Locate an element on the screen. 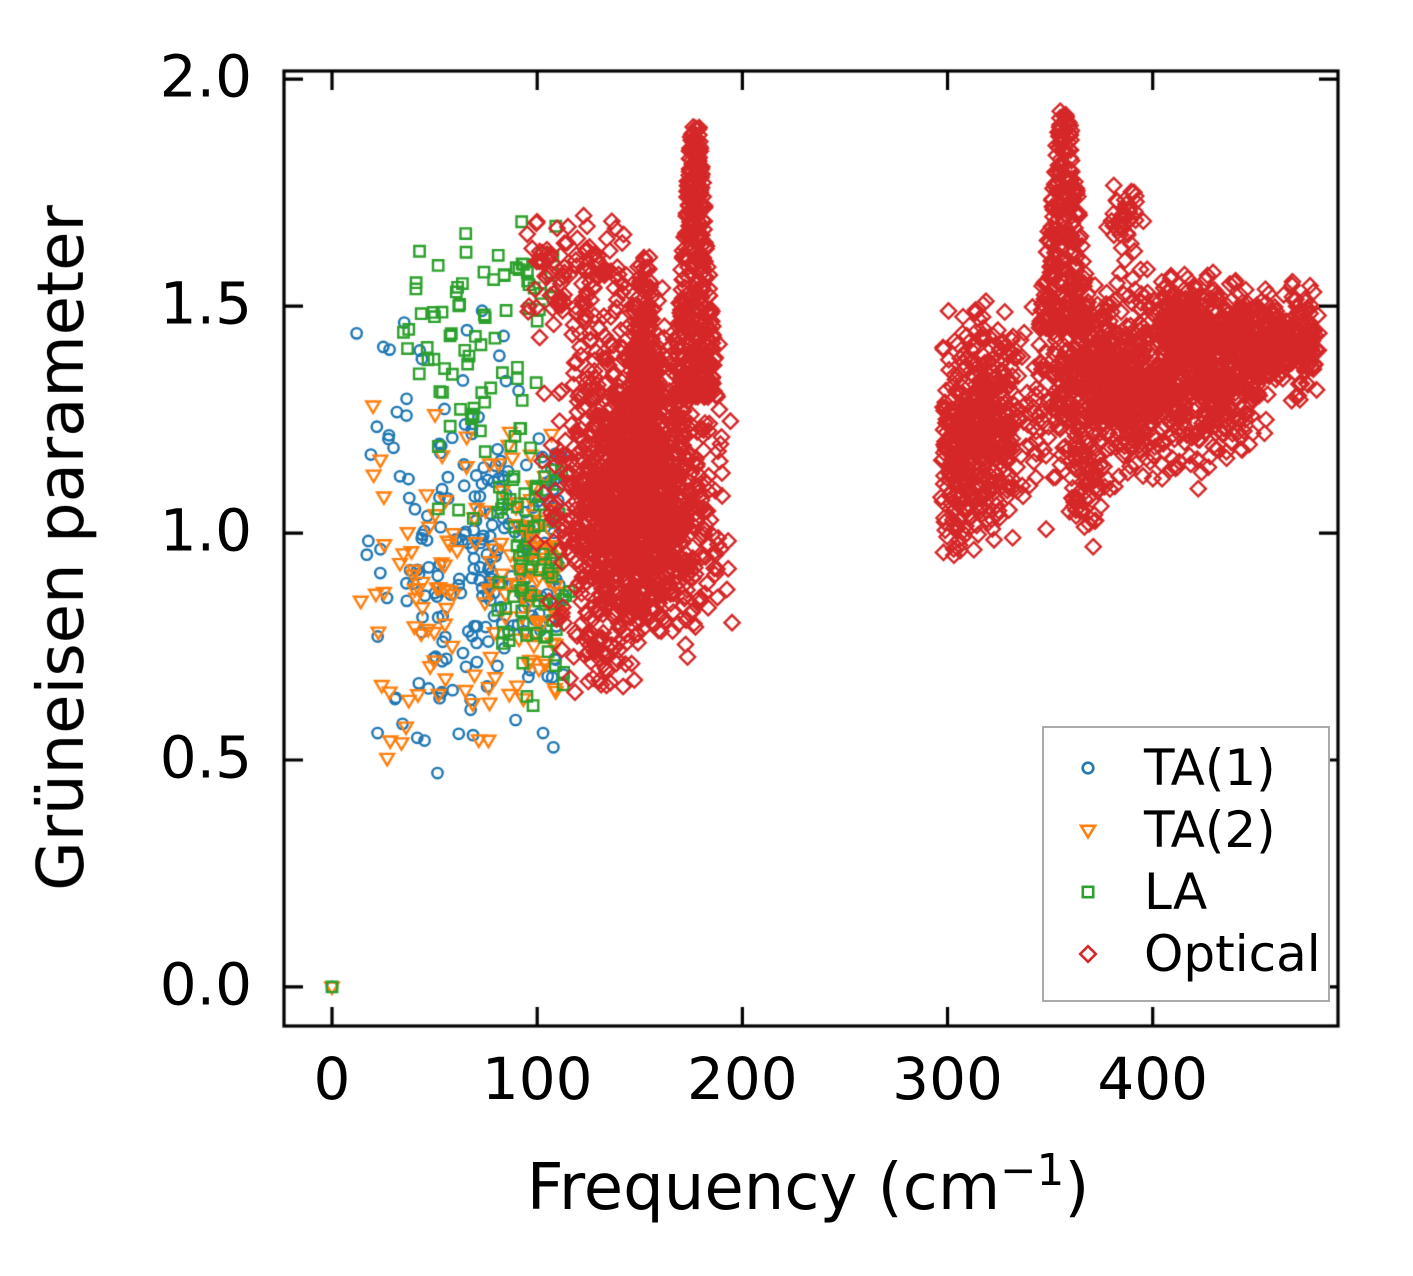 The width and height of the screenshot is (1413, 1276). y-axis-label: Grüneisen parameter is located at coordinates (62, 548).